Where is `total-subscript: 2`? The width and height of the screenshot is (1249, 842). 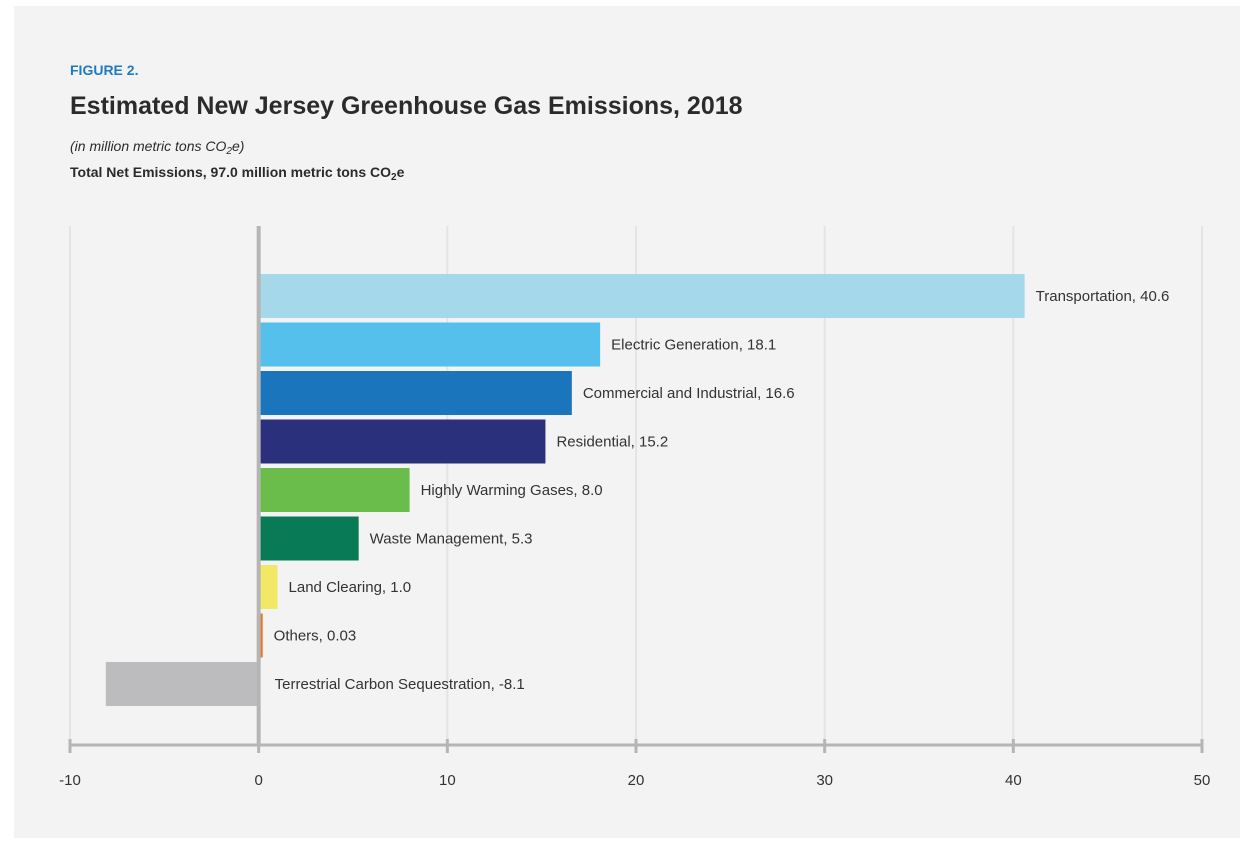
total-subscript: 2 is located at coordinates (394, 177).